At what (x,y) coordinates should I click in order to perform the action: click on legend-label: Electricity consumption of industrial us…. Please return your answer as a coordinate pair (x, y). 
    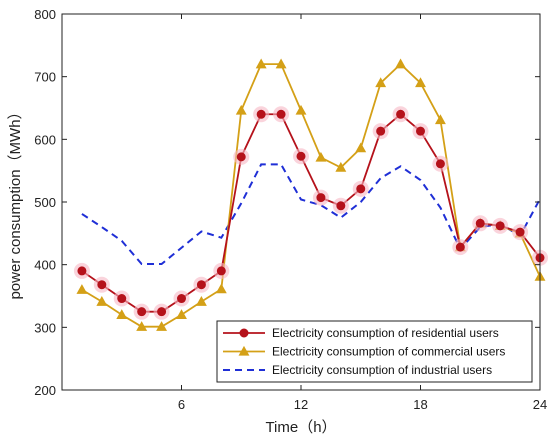
    Looking at the image, I should click on (382, 370).